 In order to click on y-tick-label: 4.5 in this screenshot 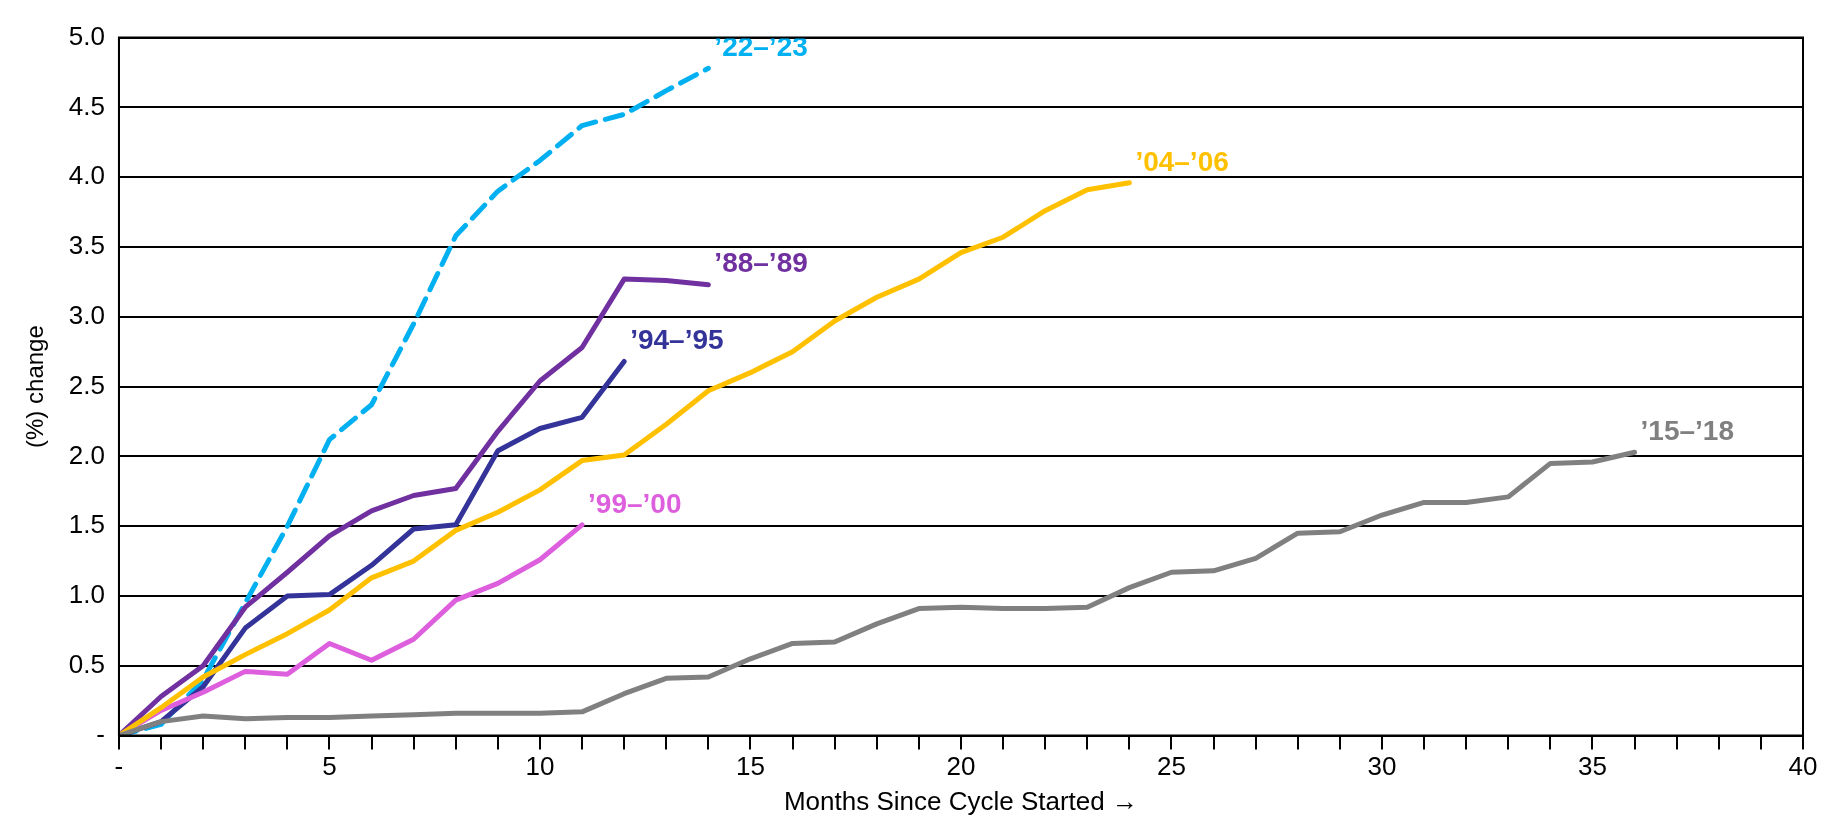, I will do `click(86, 105)`.